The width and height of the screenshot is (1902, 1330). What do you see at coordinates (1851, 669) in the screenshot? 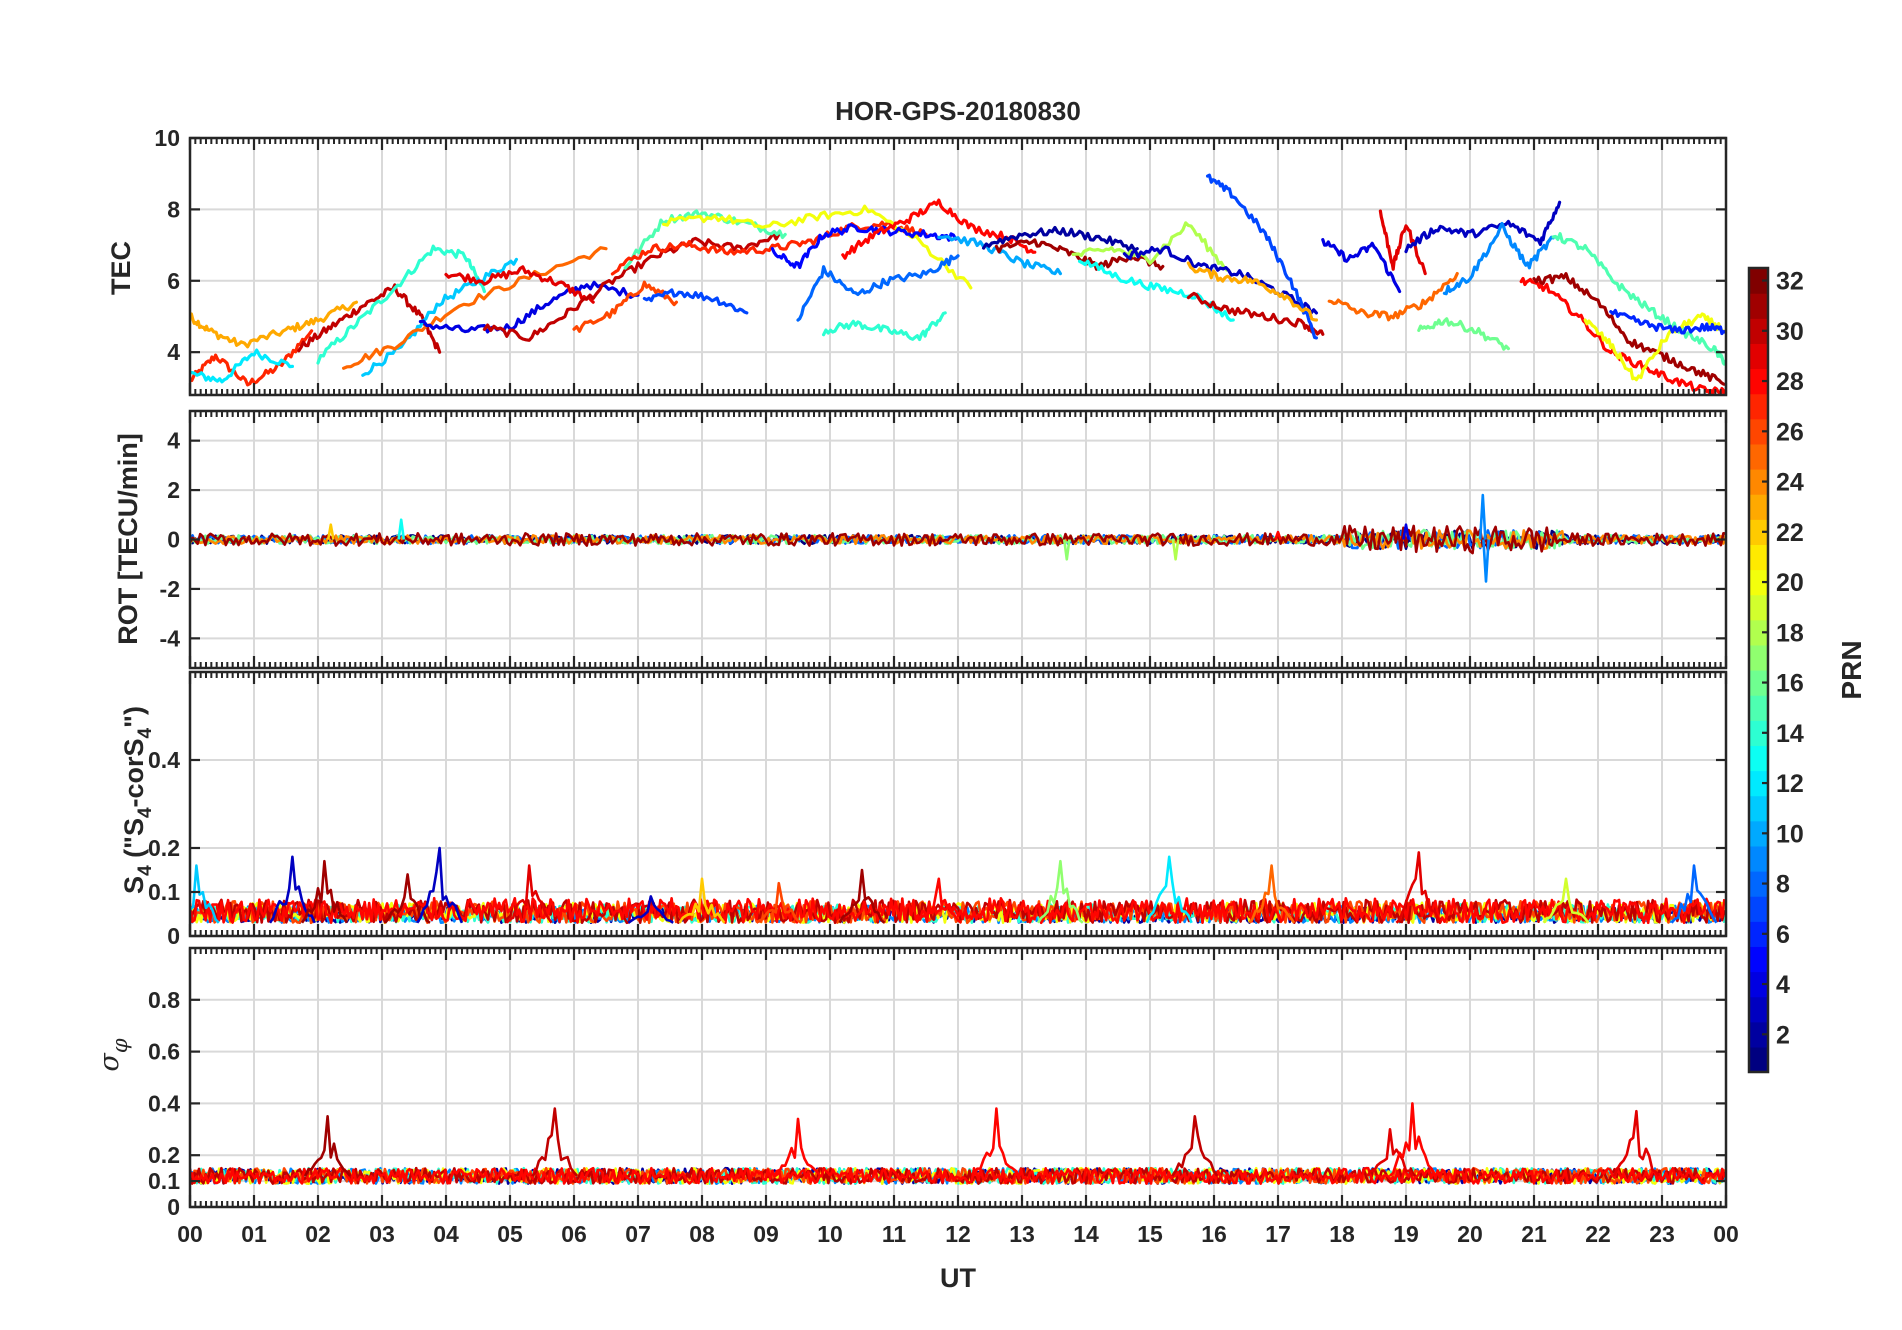
I see `colorbar-label: PRN` at bounding box center [1851, 669].